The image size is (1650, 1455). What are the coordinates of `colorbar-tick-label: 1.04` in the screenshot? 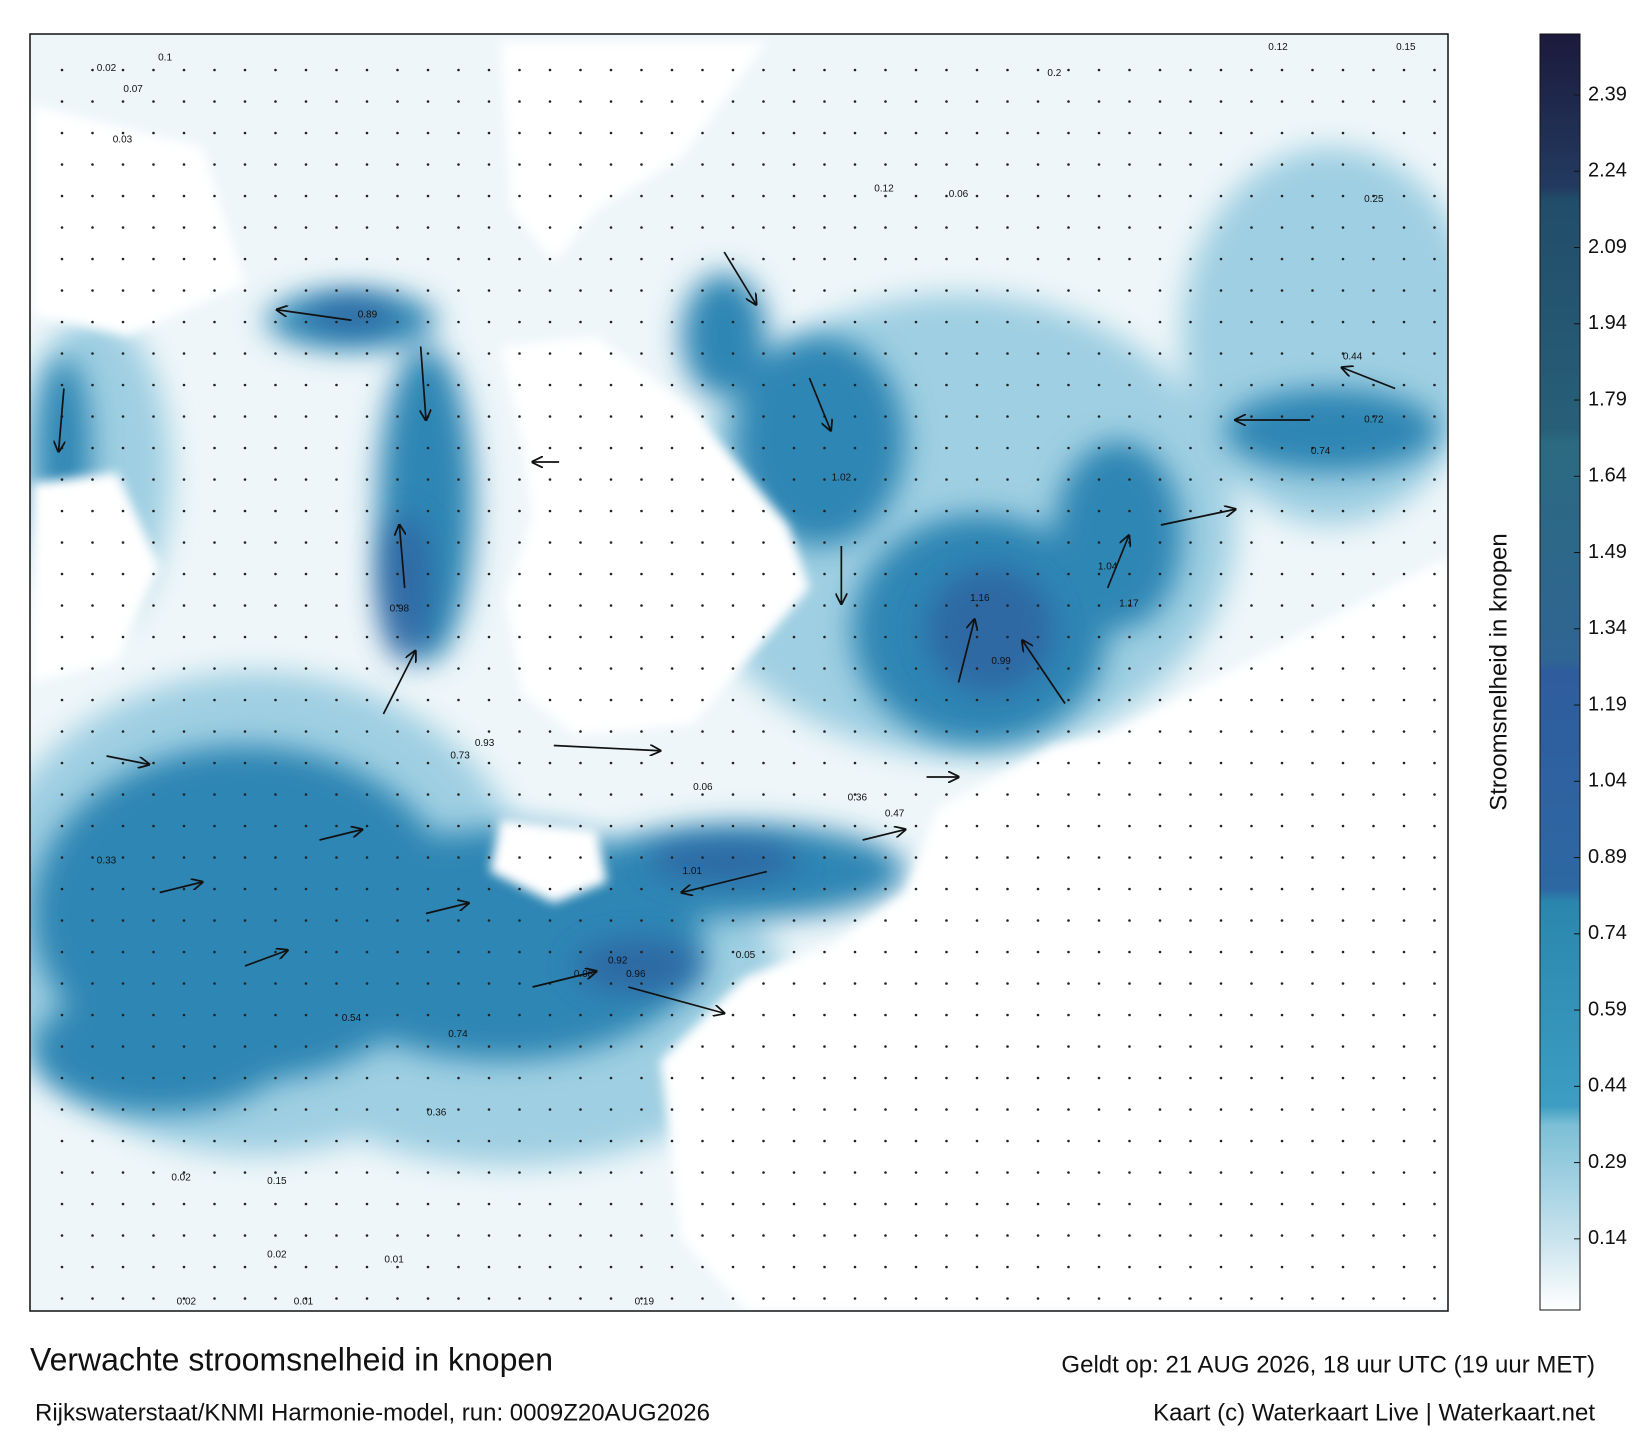 It's located at (1607, 781).